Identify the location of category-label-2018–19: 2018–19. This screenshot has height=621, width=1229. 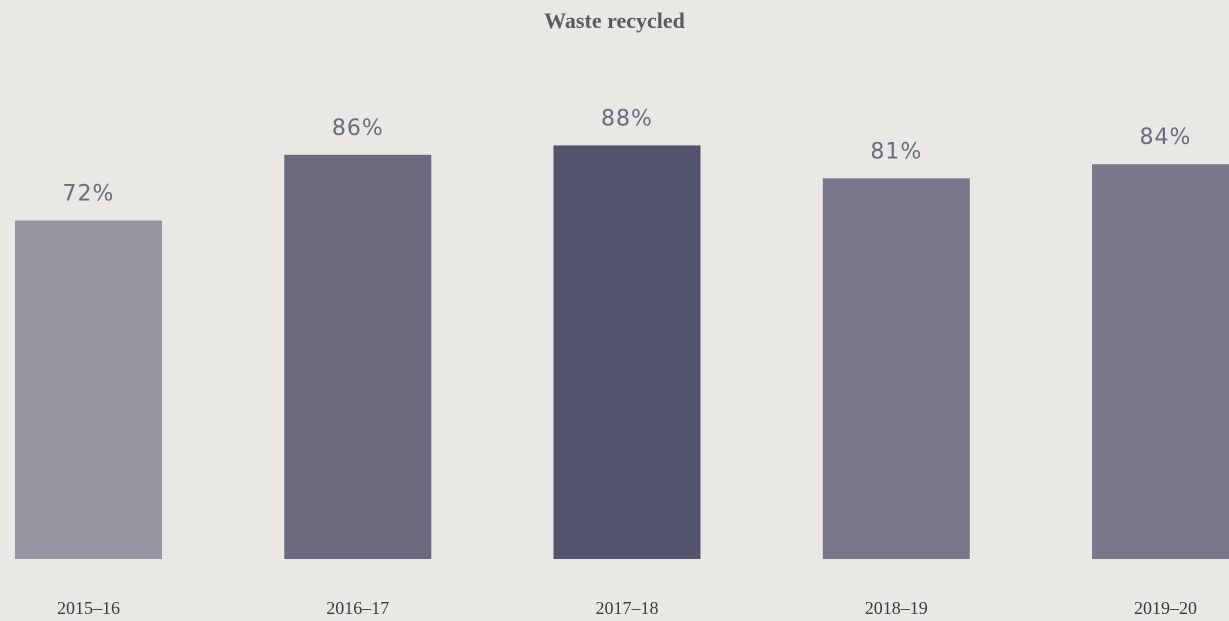
(896, 608).